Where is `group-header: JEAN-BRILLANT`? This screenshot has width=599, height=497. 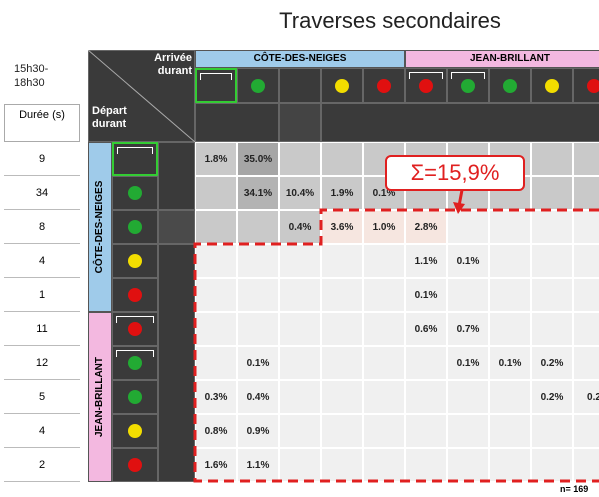 group-header: JEAN-BRILLANT is located at coordinates (502, 59).